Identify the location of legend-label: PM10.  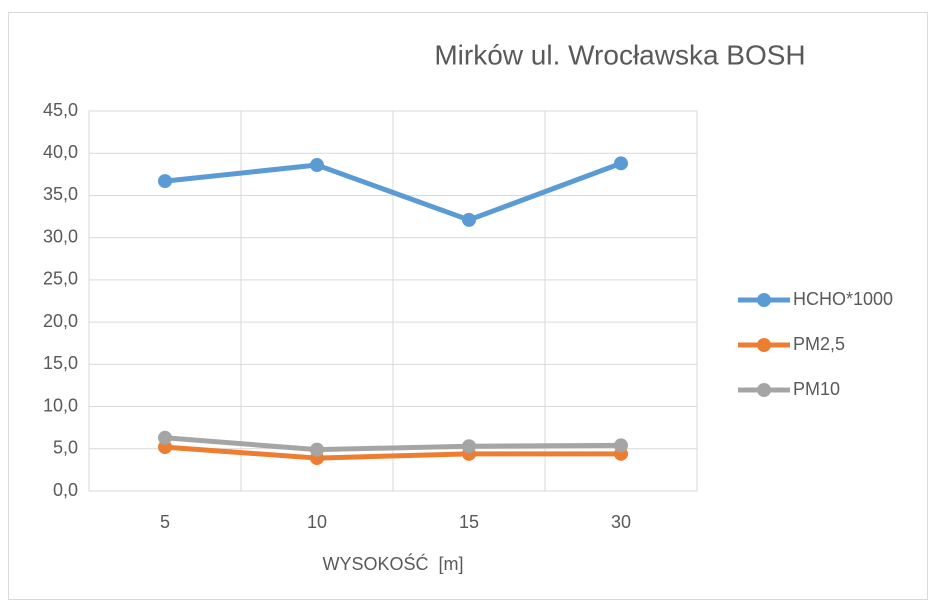
(816, 389).